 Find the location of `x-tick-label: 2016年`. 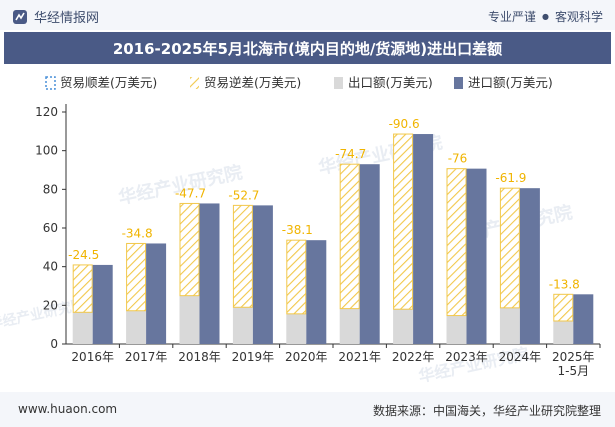

x-tick-label: 2016年 is located at coordinates (92, 357).